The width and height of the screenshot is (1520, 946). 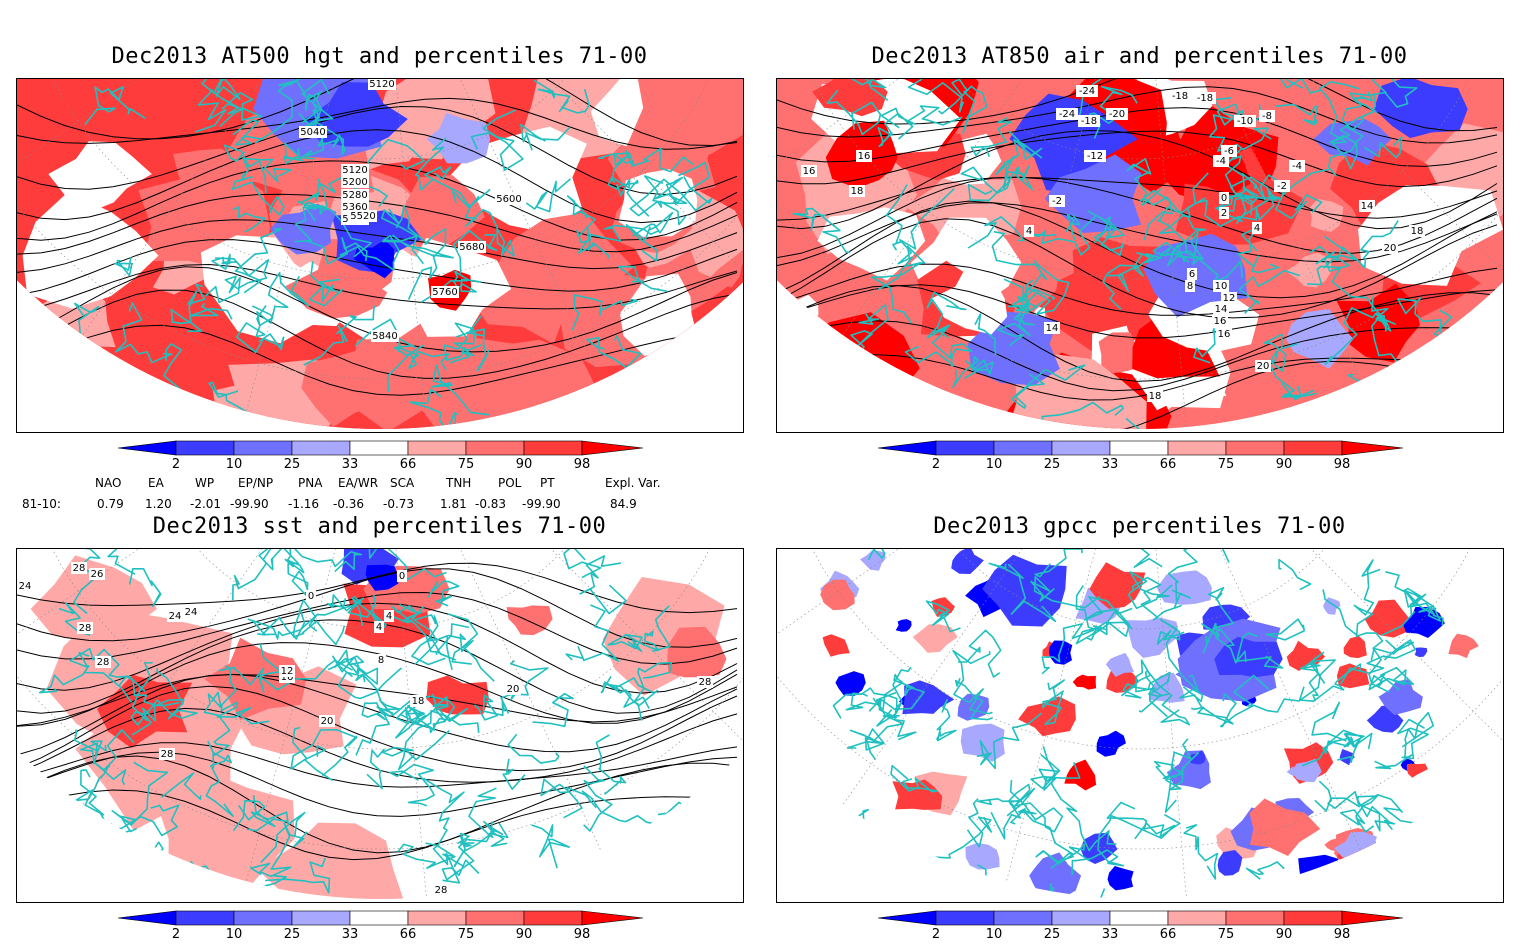 I want to click on svg-text: 16, so click(x=864, y=156).